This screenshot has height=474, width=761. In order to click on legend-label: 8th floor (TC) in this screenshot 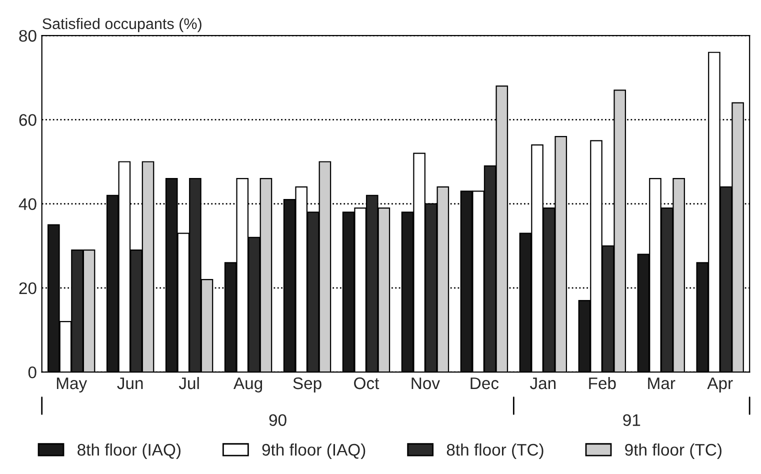, I will do `click(495, 451)`.